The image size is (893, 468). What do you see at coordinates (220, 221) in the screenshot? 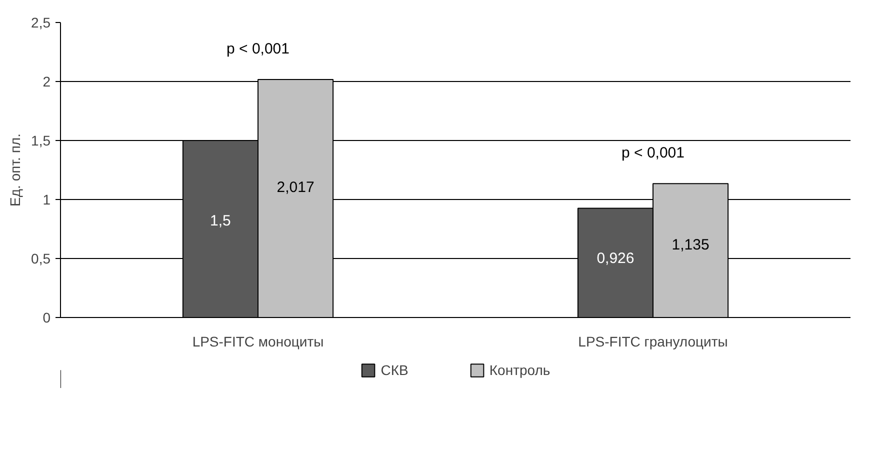
I see `data-label: 1,5` at bounding box center [220, 221].